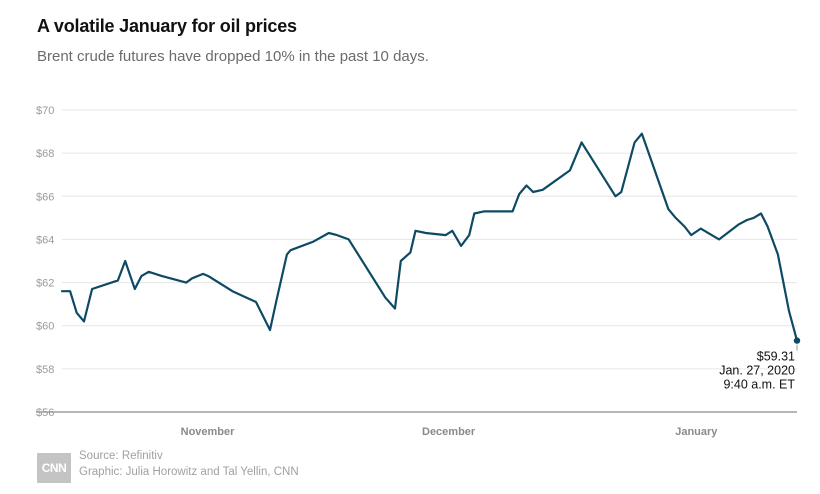 This screenshot has width=820, height=494. I want to click on y-tick-label: $62, so click(45, 284).